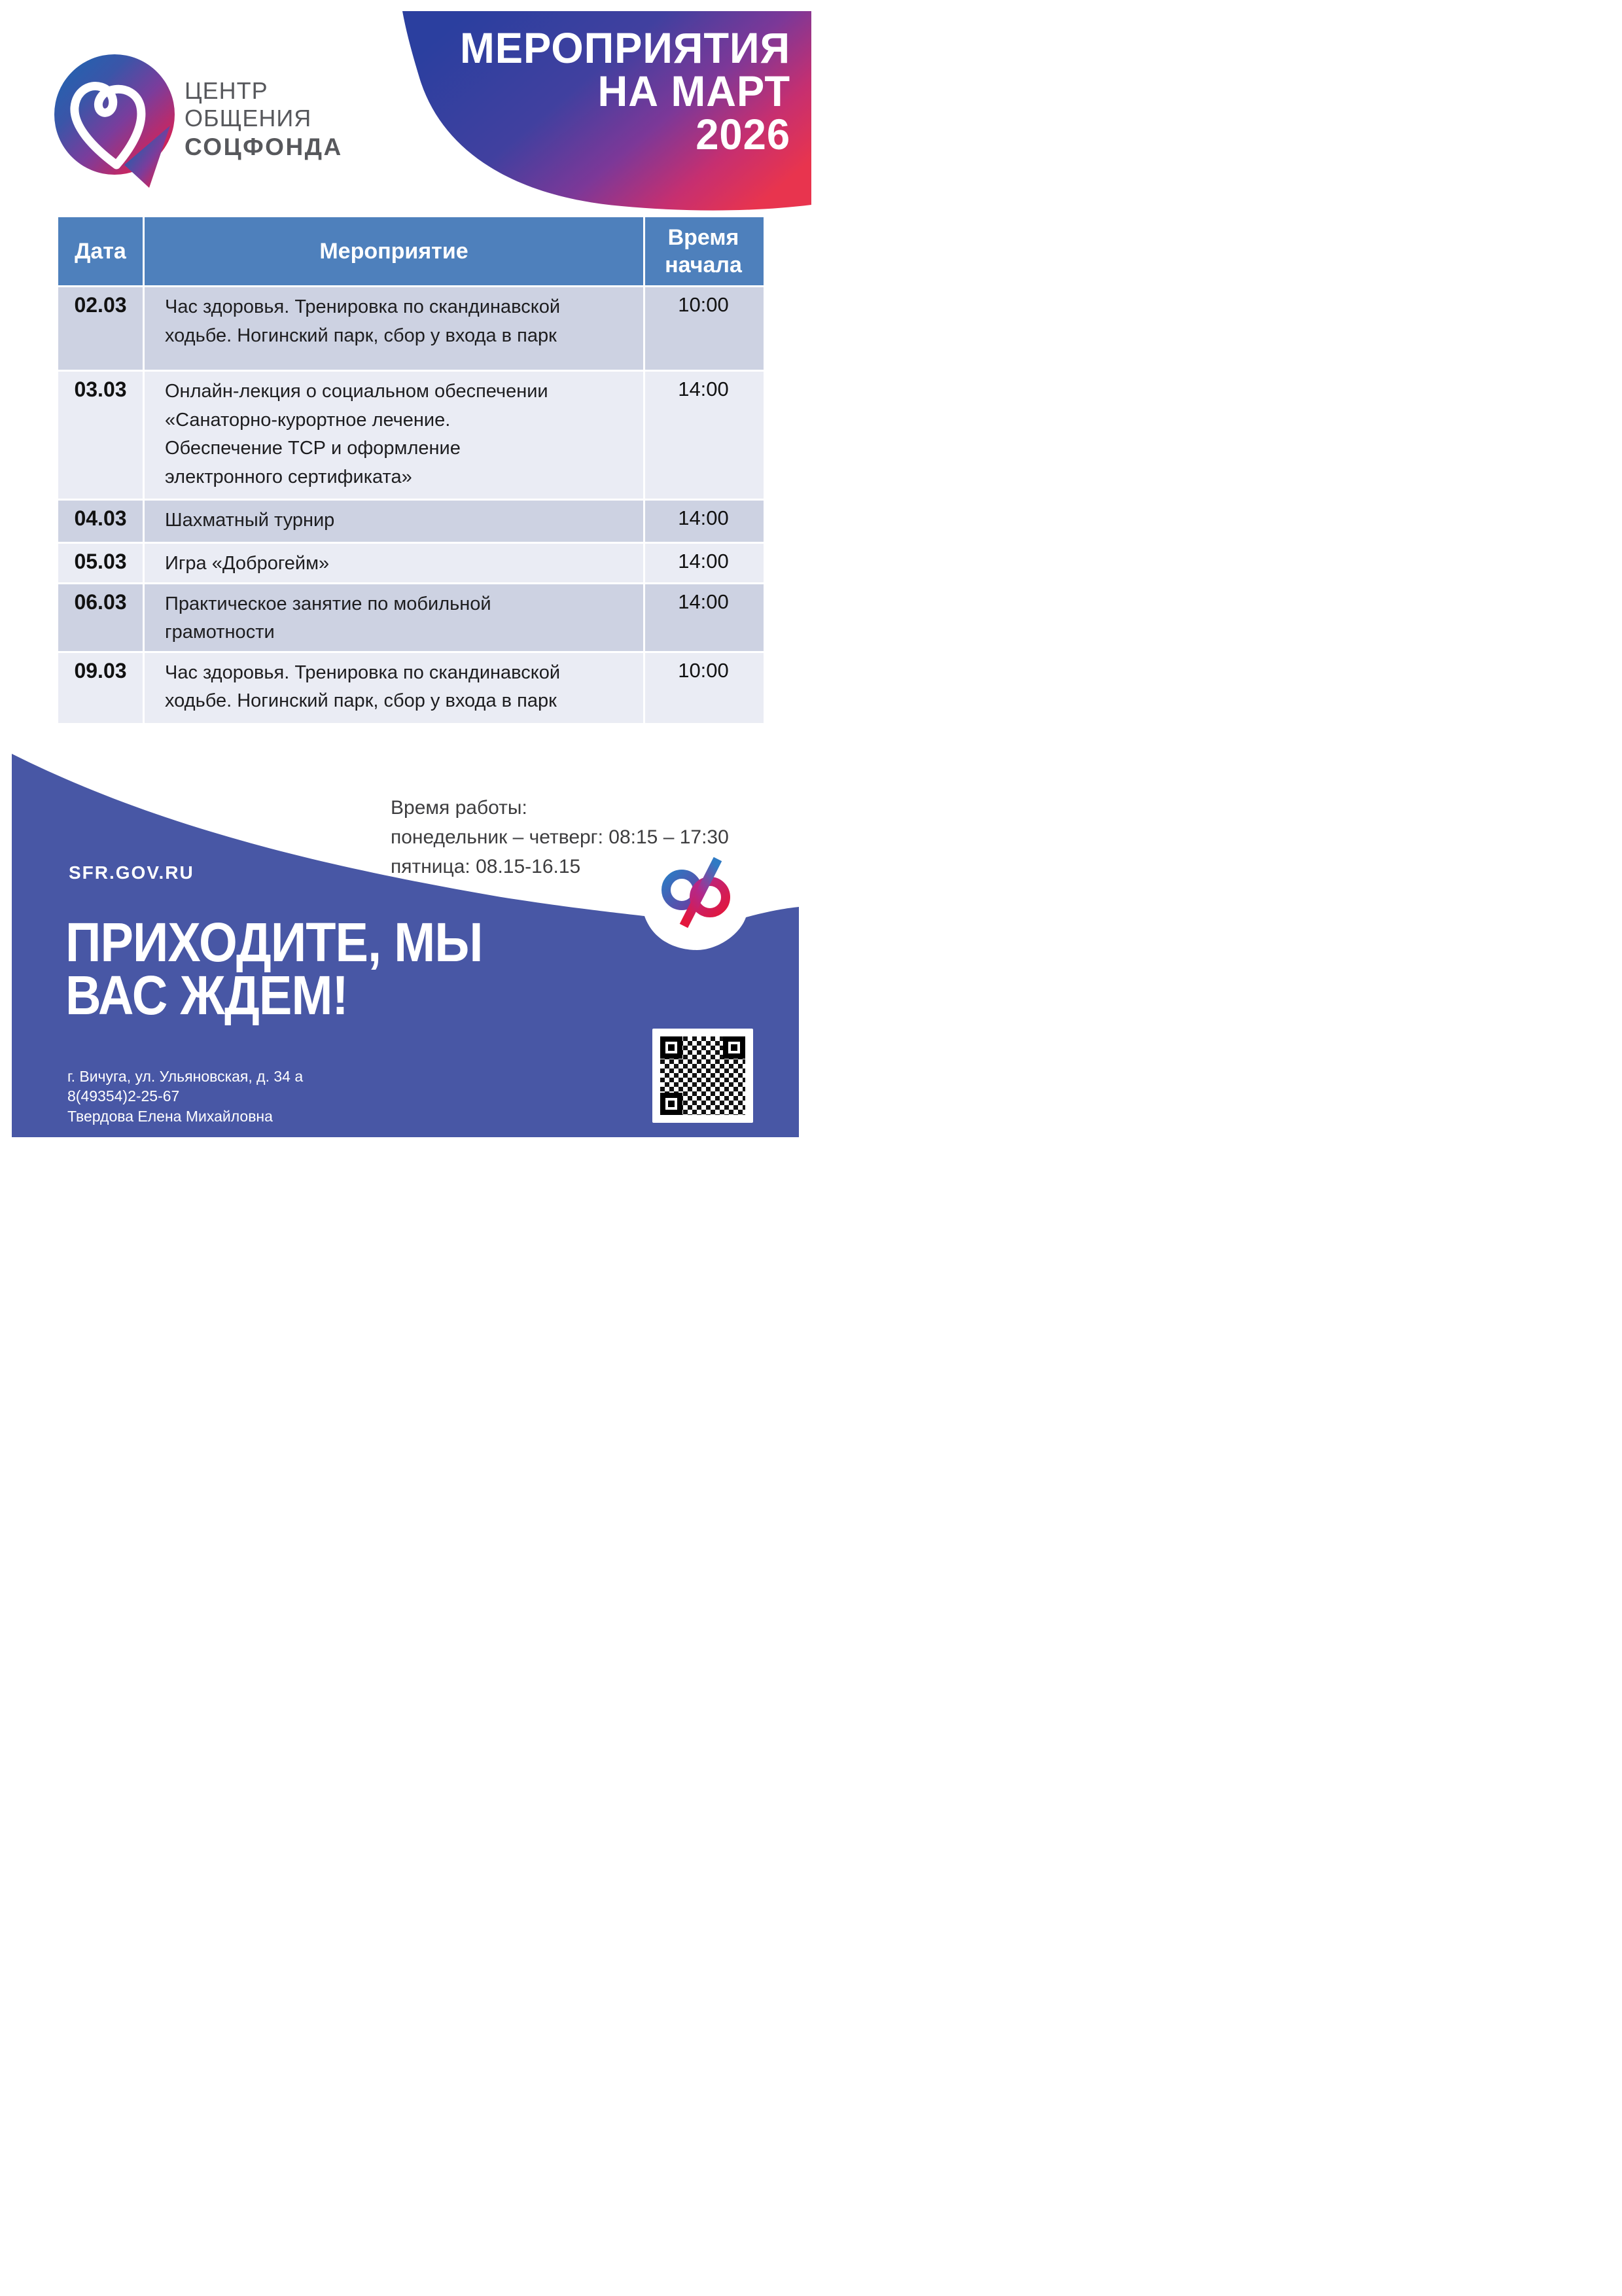 The height and width of the screenshot is (2296, 1622). I want to click on contact-address: г. Вичуга, ул. Ульяновская, д. 34 а, so click(186, 1076).